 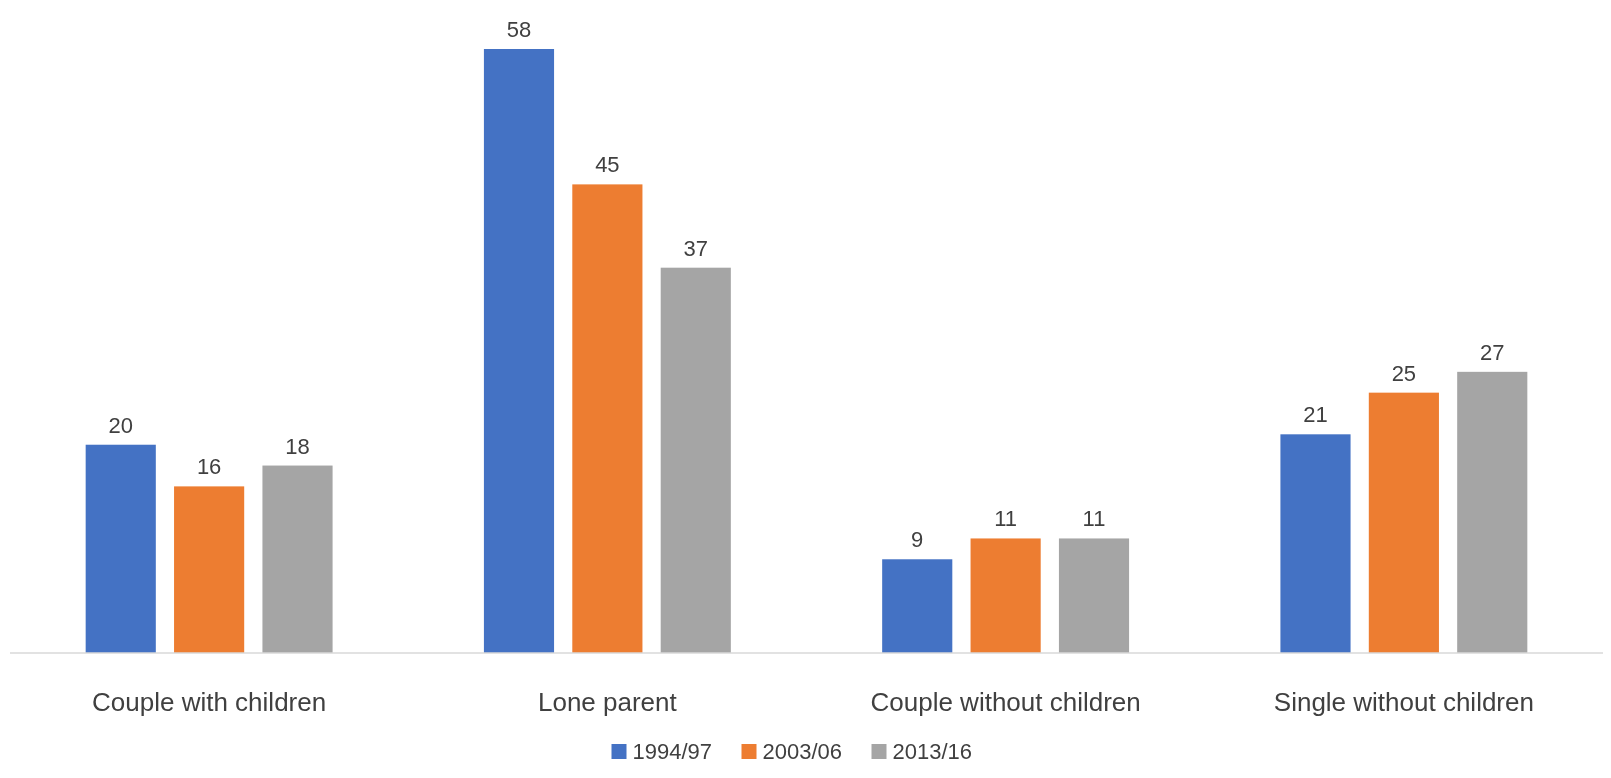 What do you see at coordinates (209, 467) in the screenshot?
I see `data-label: 16` at bounding box center [209, 467].